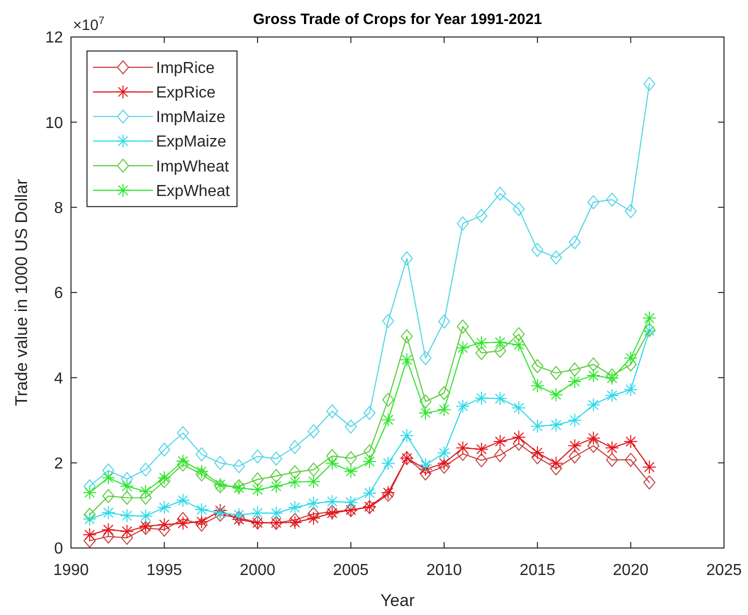 The image size is (748, 615). I want to click on y-tick-label: 8, so click(59, 208).